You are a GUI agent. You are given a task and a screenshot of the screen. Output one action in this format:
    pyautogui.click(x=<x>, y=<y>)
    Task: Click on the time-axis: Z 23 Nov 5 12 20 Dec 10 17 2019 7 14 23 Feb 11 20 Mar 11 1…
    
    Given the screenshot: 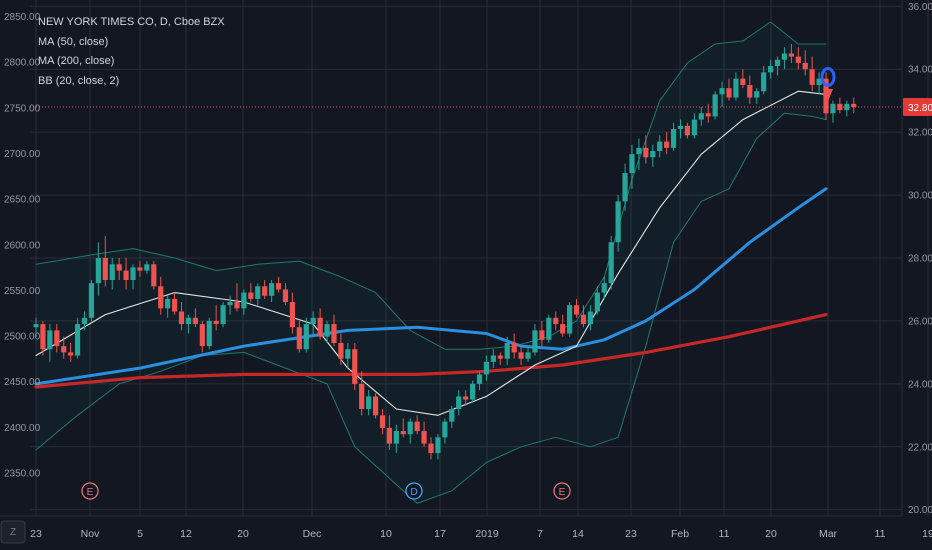 What is the action you would take?
    pyautogui.click(x=466, y=532)
    